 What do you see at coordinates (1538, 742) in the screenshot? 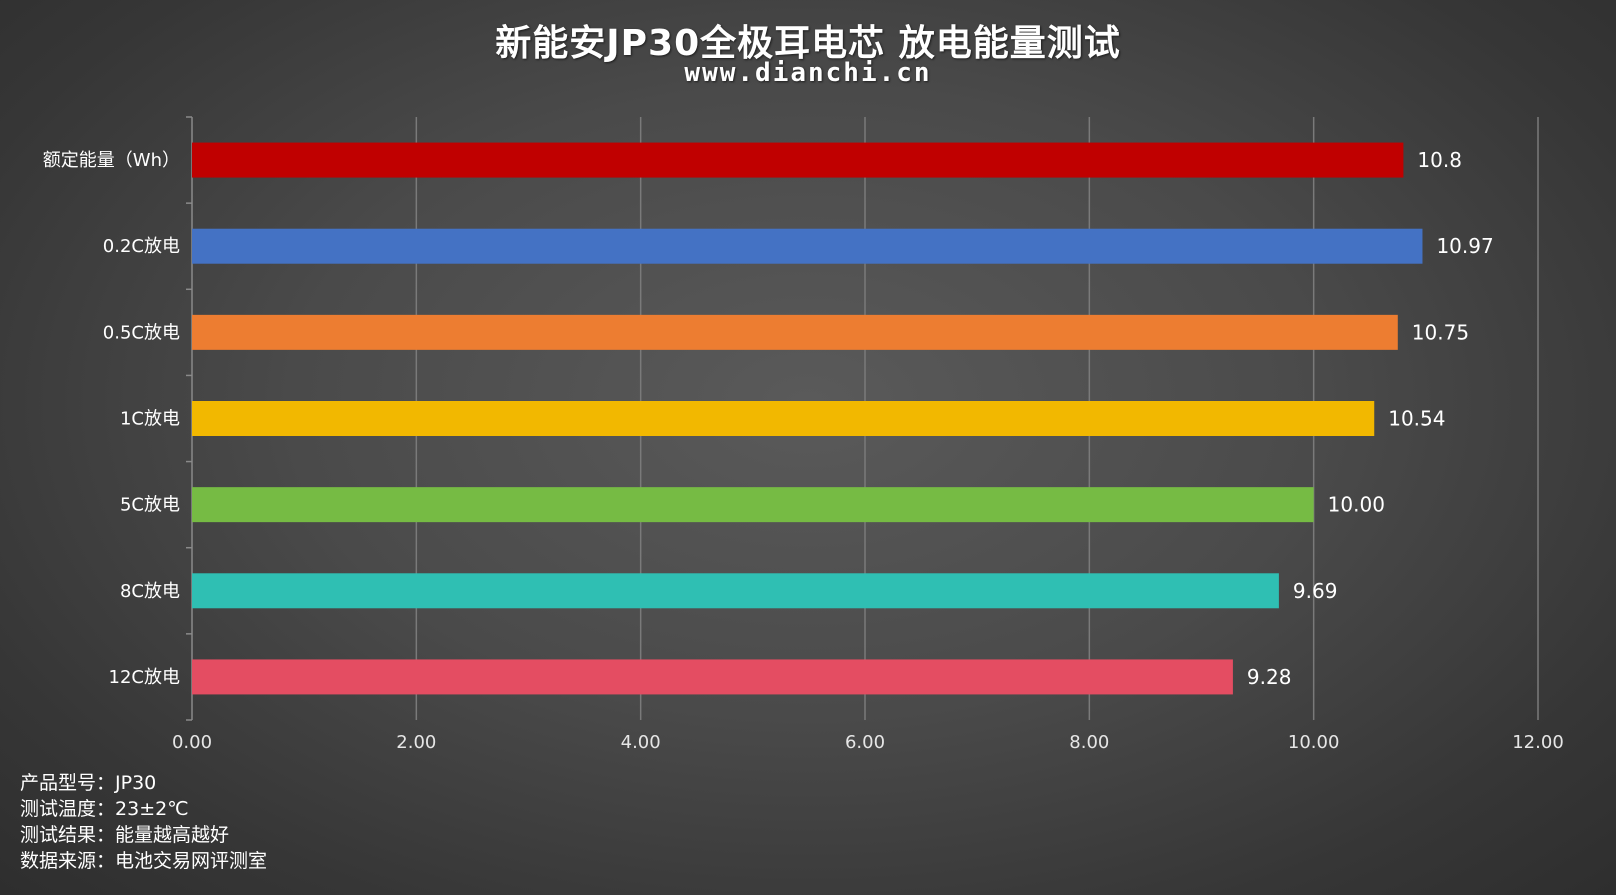
I see `x-tick-label: 12.00` at bounding box center [1538, 742].